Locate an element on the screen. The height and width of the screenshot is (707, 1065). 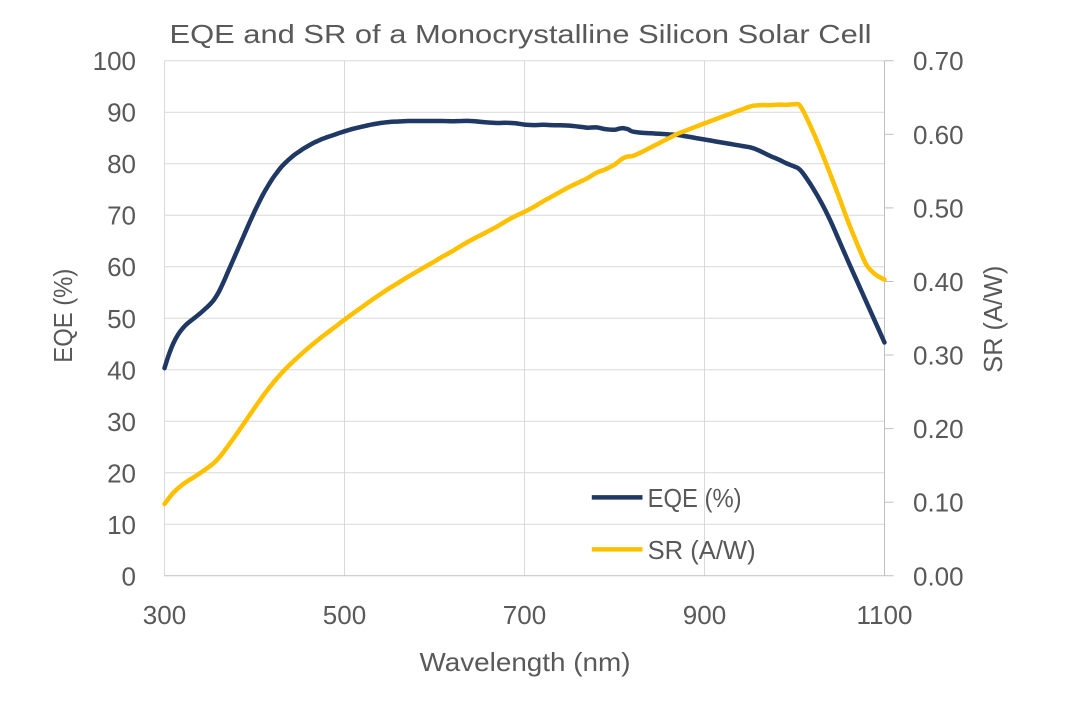
svg-text: 30 is located at coordinates (121, 422).